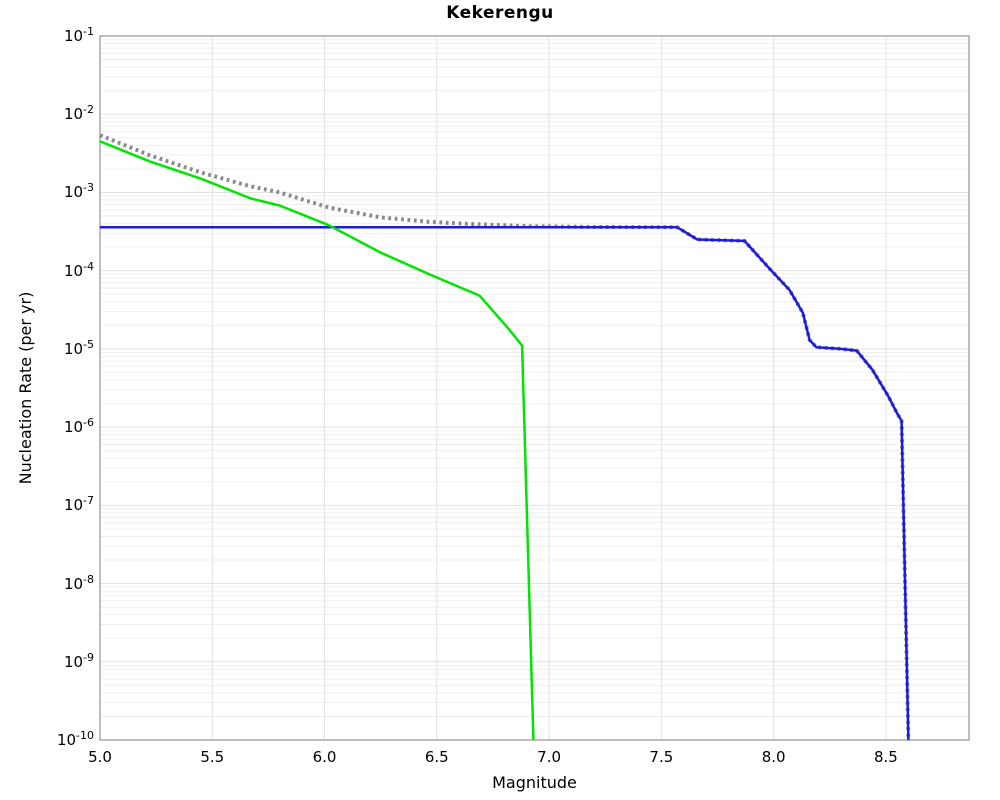  What do you see at coordinates (500, 13) in the screenshot?
I see `chart-title: Kekerengu` at bounding box center [500, 13].